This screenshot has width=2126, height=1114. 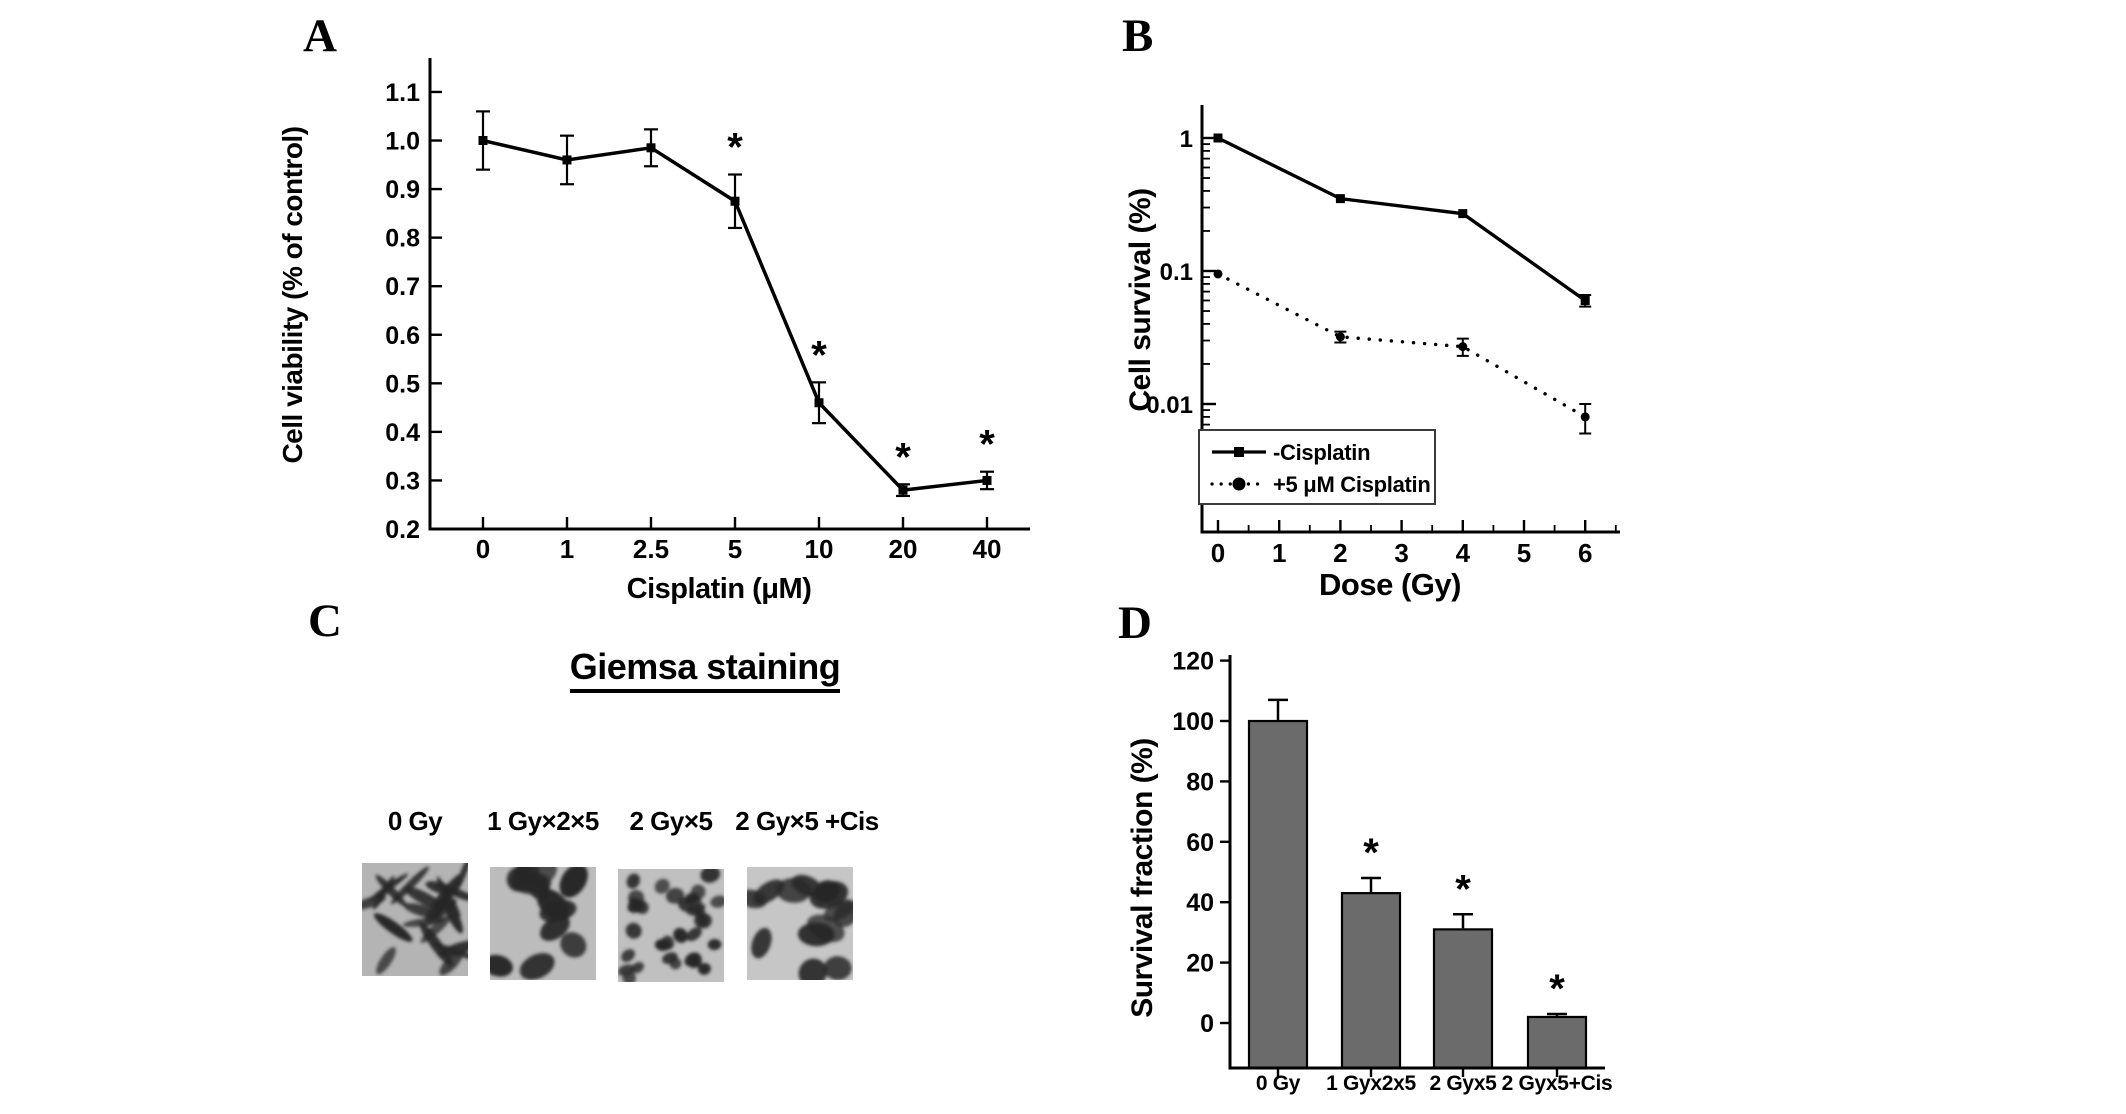 What do you see at coordinates (1176, 272) in the screenshot?
I see `svg-text: 0.1` at bounding box center [1176, 272].